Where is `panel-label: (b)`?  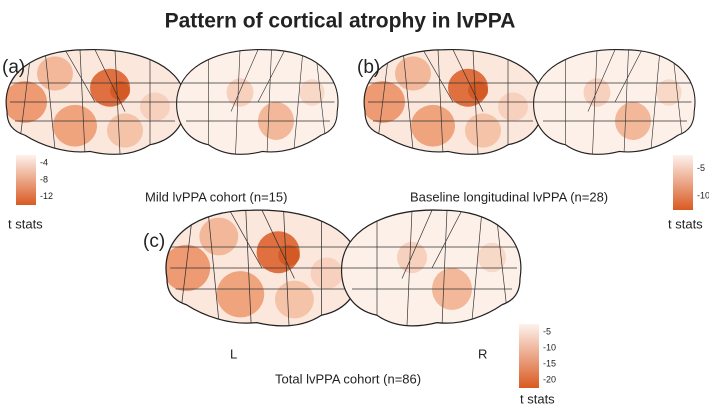
panel-label: (b) is located at coordinates (368, 67).